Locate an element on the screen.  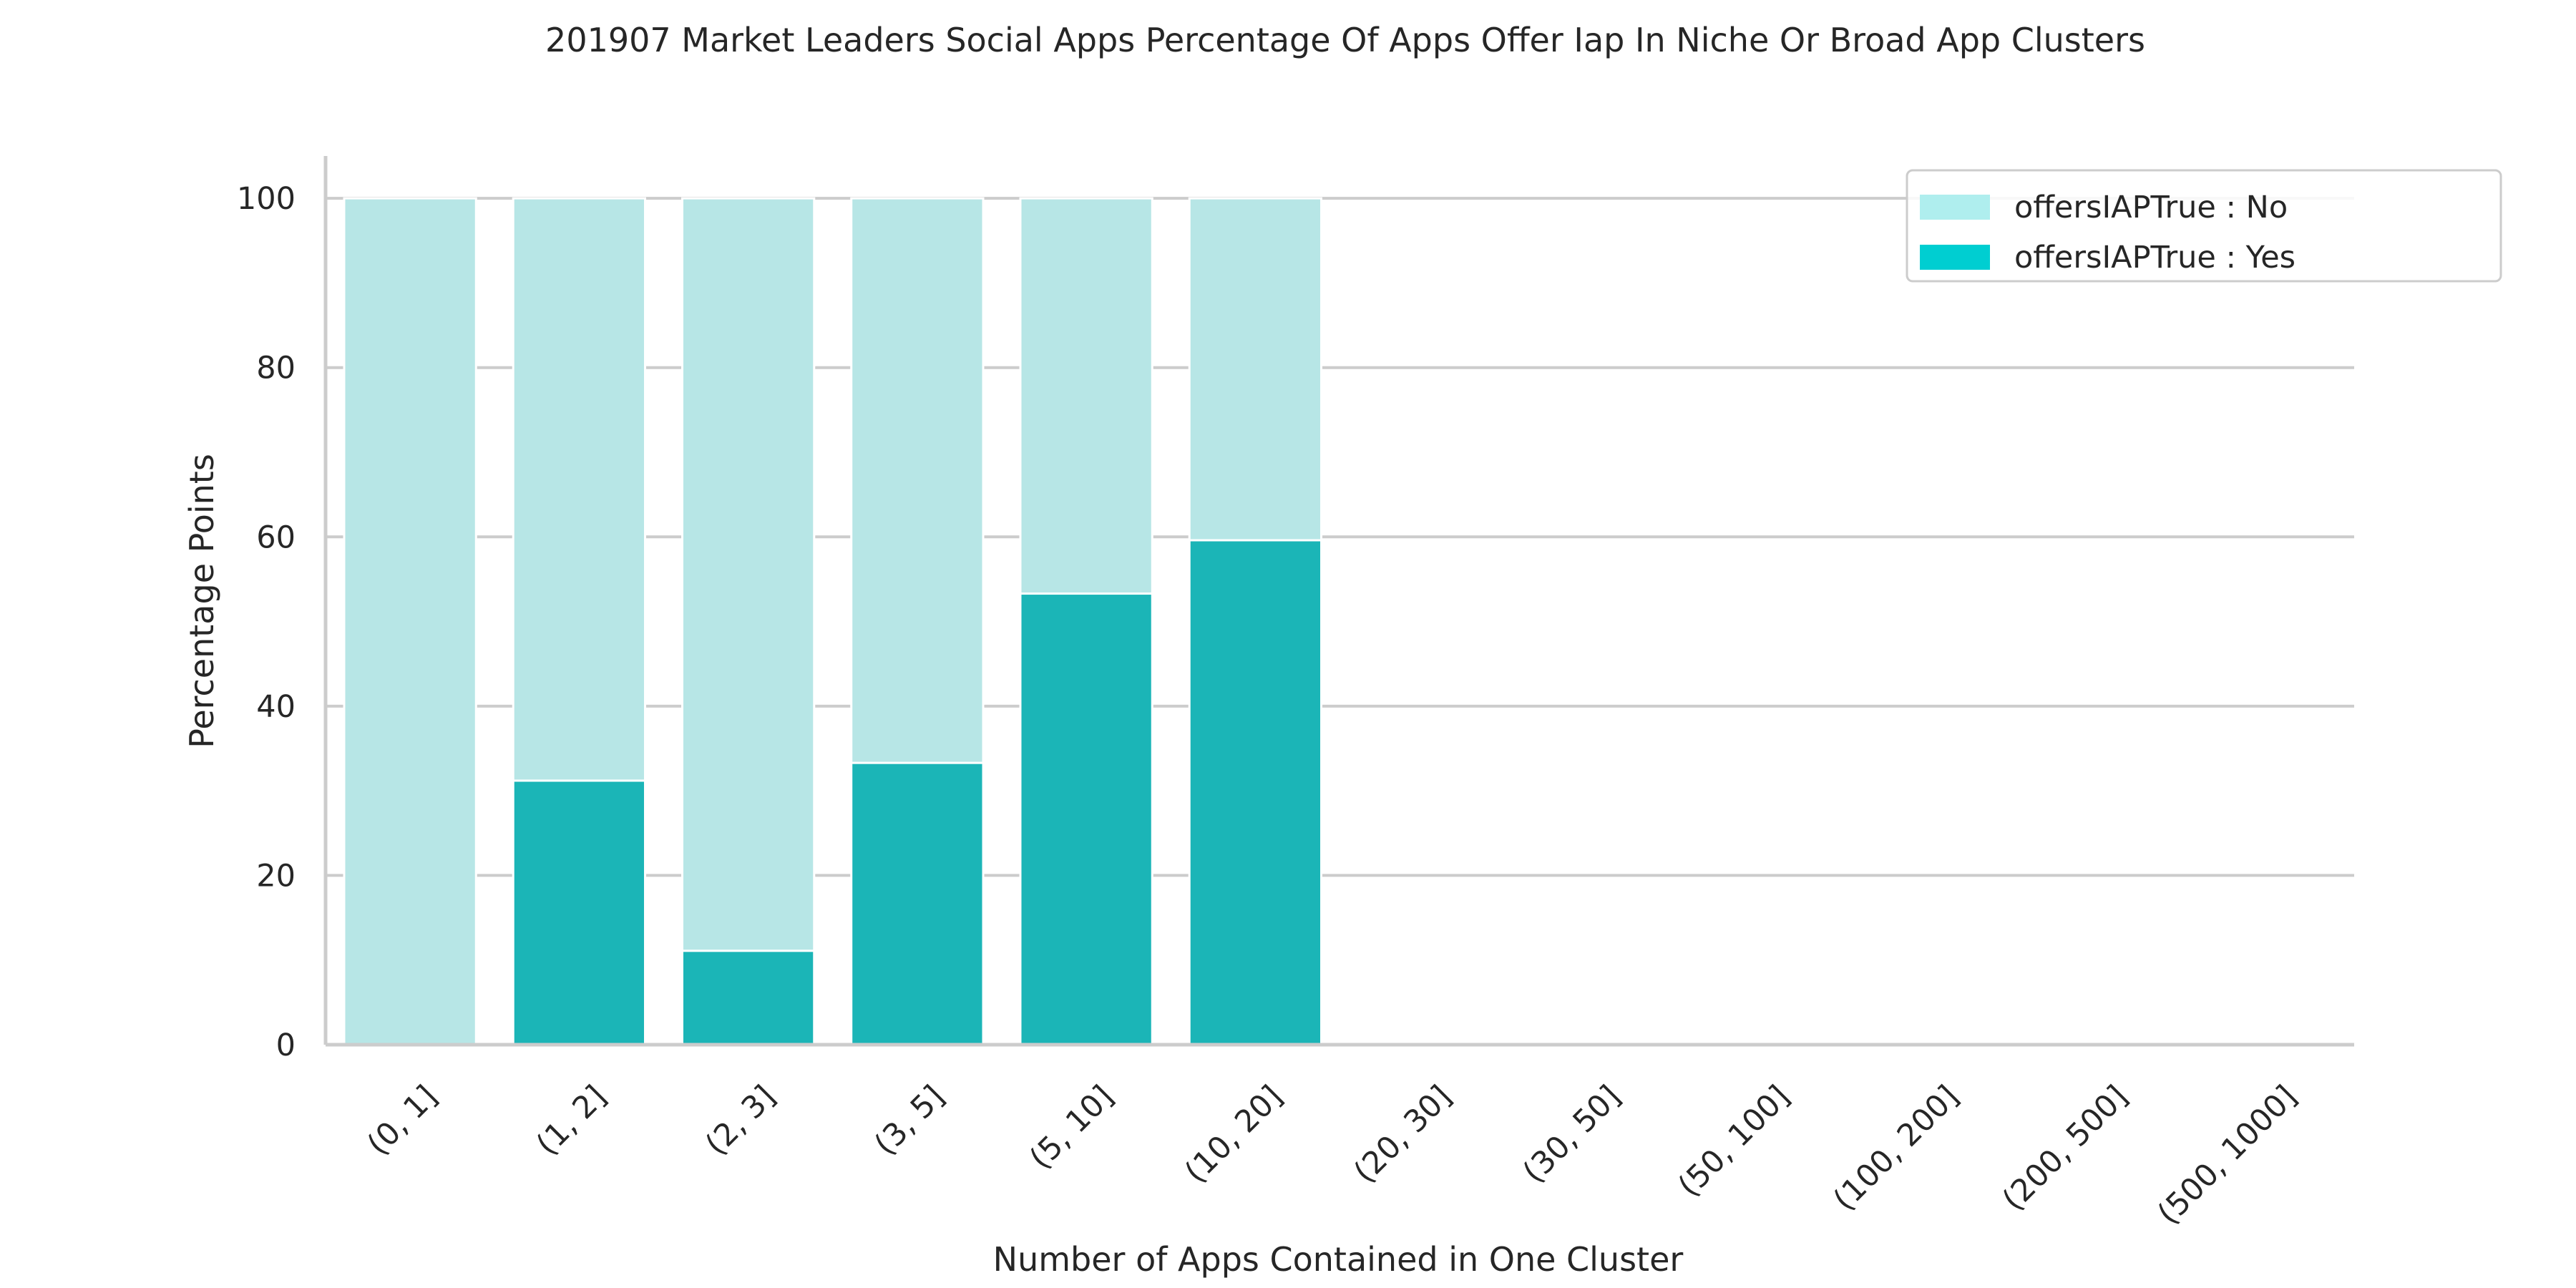
x-tick-label-2: (2, 3] is located at coordinates (740, 1120).